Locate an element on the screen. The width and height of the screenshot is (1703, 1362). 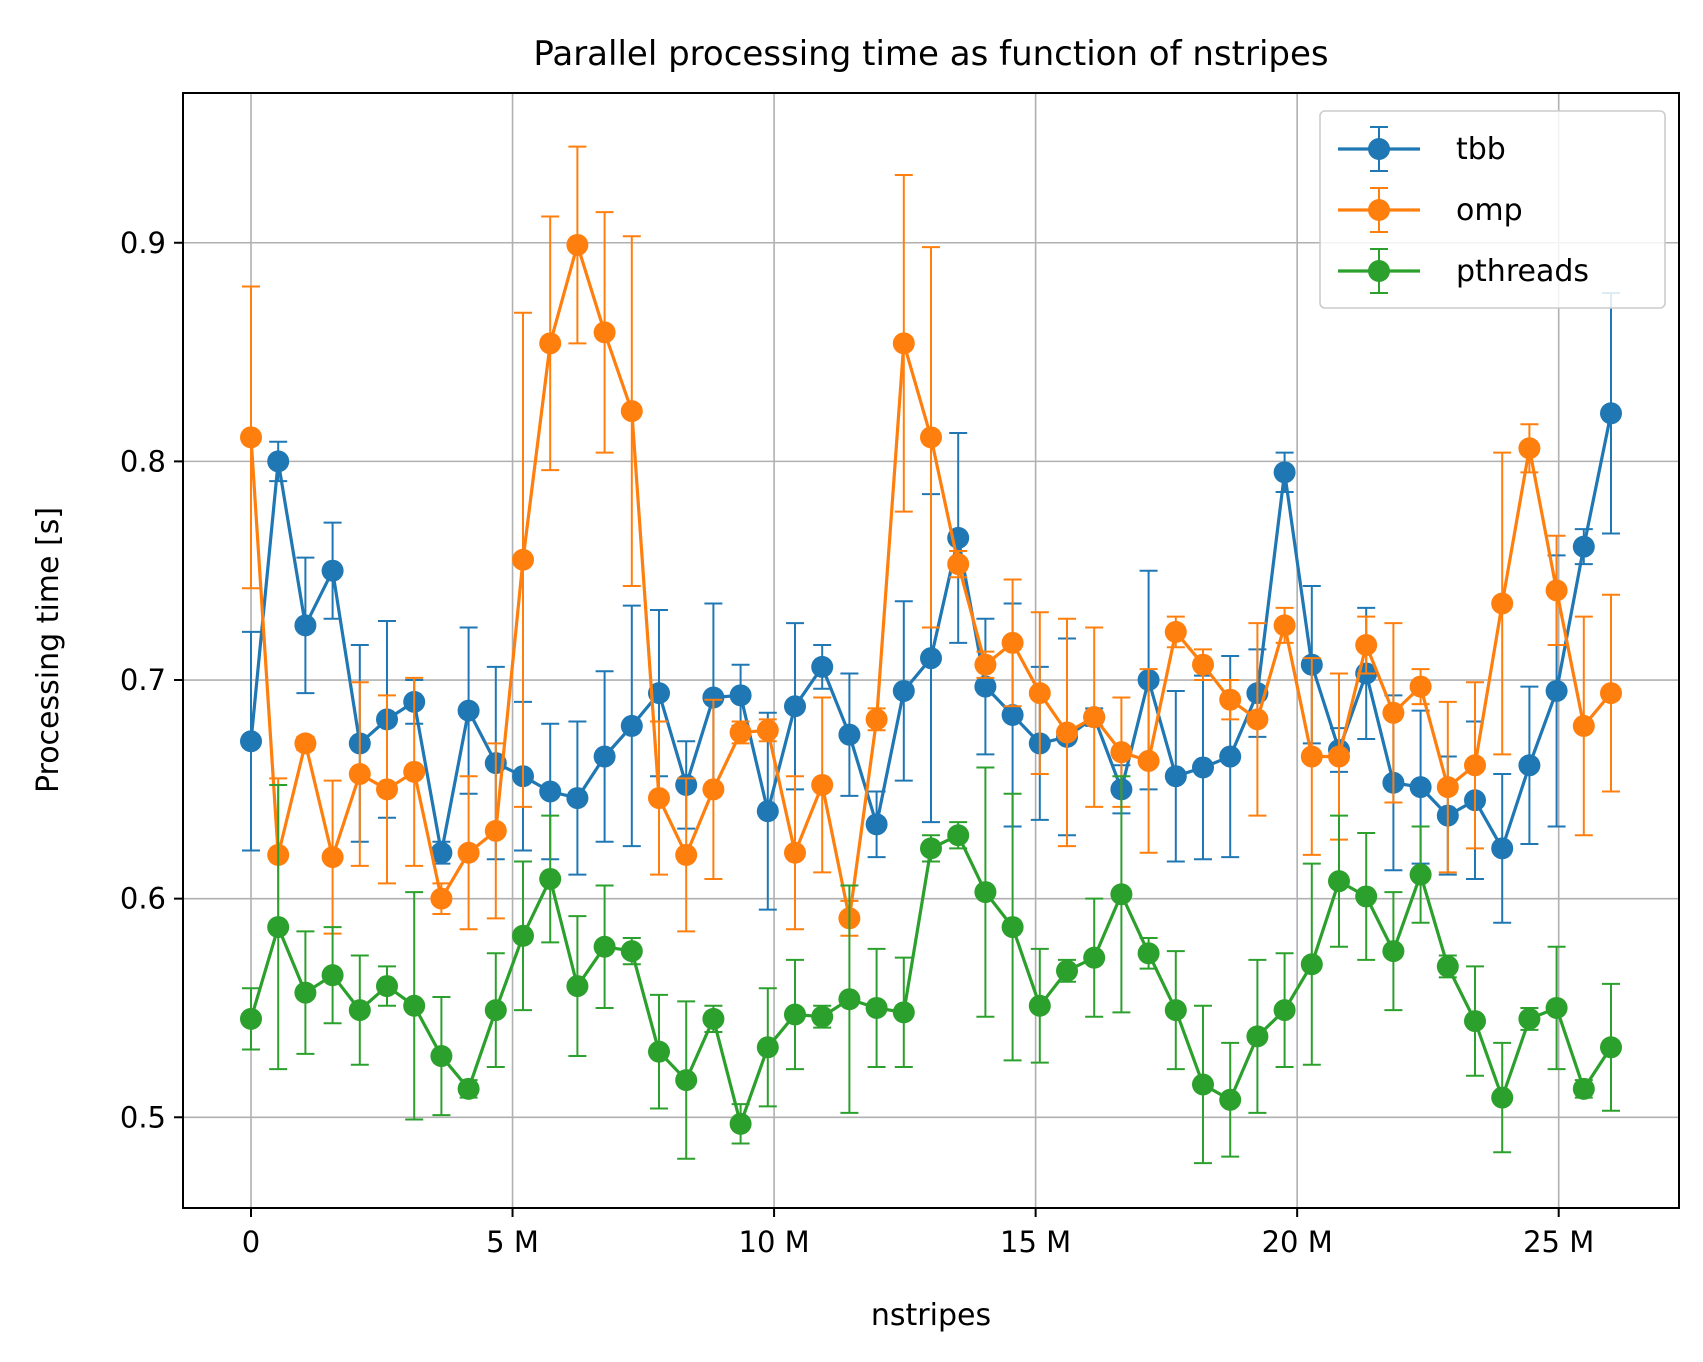
legend-box is located at coordinates (1492, 209).